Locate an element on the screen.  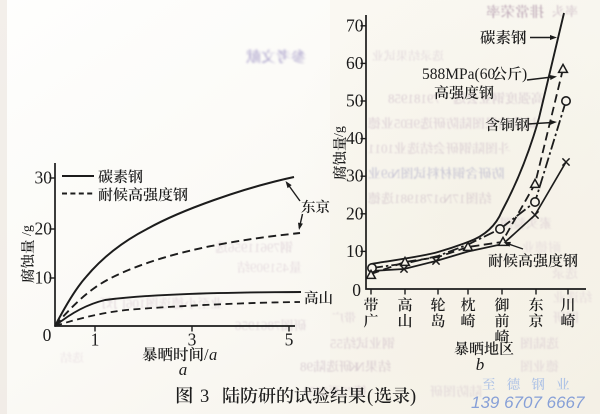
svg-text: E is located at coordinates (410, 123).